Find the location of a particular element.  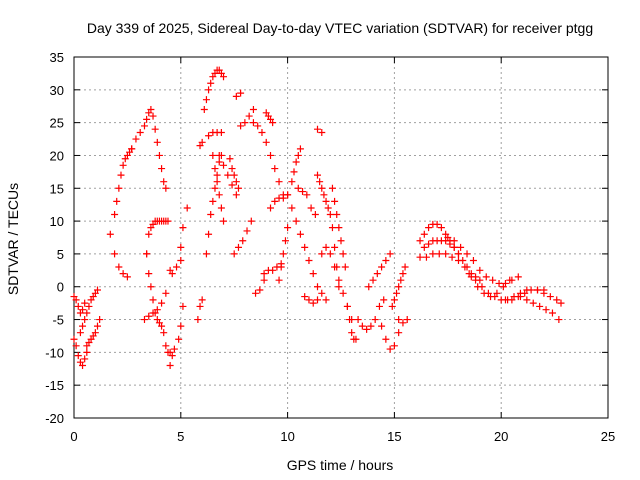

series-arc20 is located at coordinates (227, 175).